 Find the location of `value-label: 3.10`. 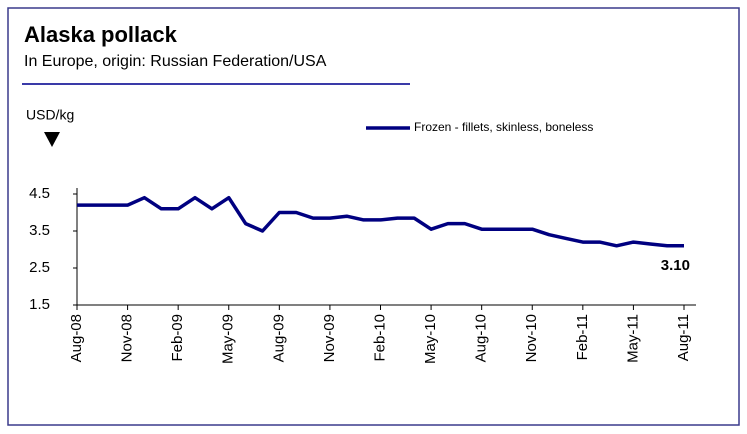

value-label: 3.10 is located at coordinates (675, 265).